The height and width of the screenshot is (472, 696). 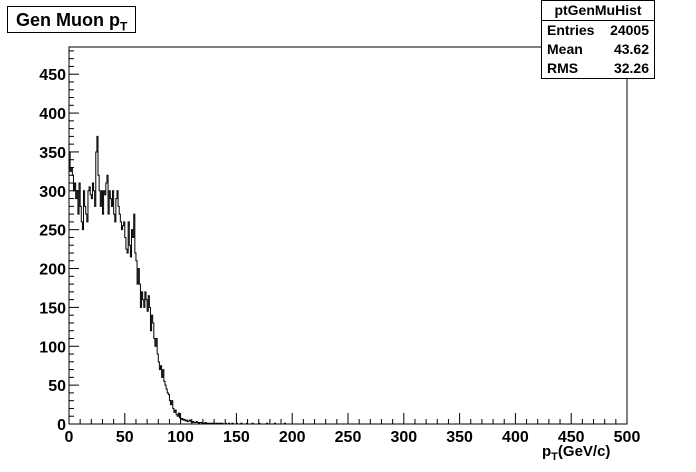 What do you see at coordinates (631, 49) in the screenshot?
I see `stats-value: 43.62` at bounding box center [631, 49].